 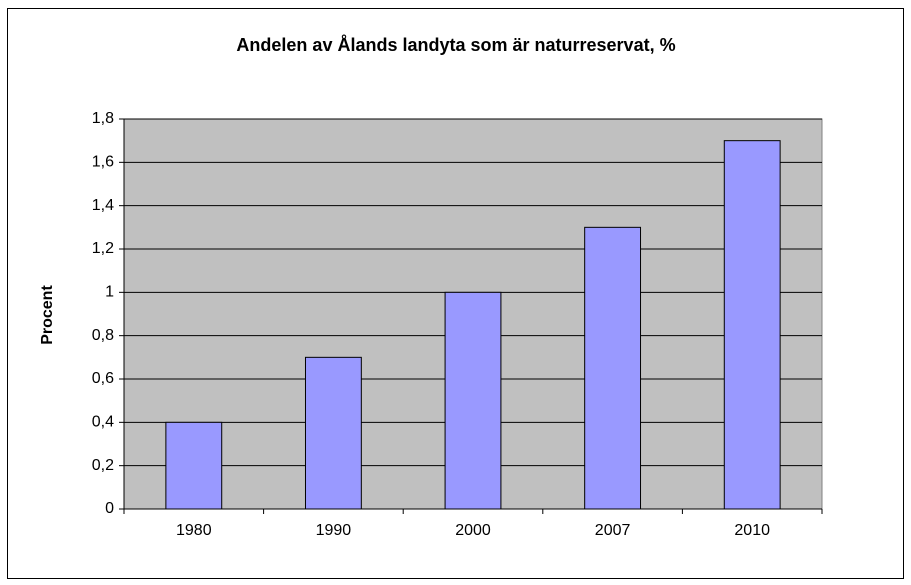 What do you see at coordinates (103, 465) in the screenshot?
I see `y-tick-label: 0,2` at bounding box center [103, 465].